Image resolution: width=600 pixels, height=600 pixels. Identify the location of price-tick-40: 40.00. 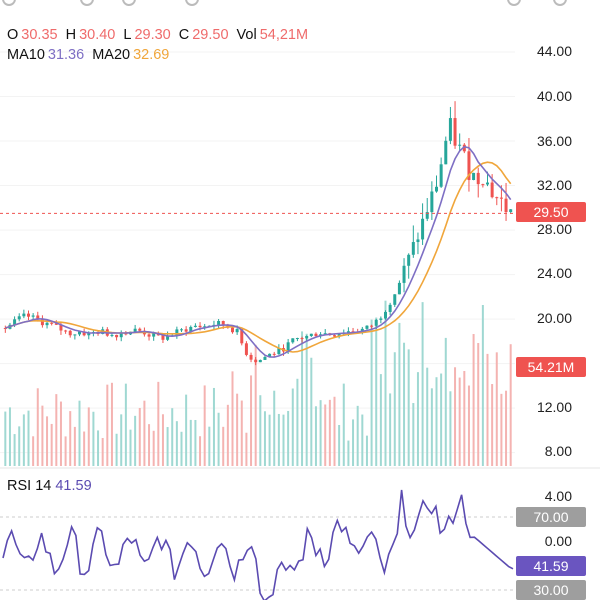
(554, 96).